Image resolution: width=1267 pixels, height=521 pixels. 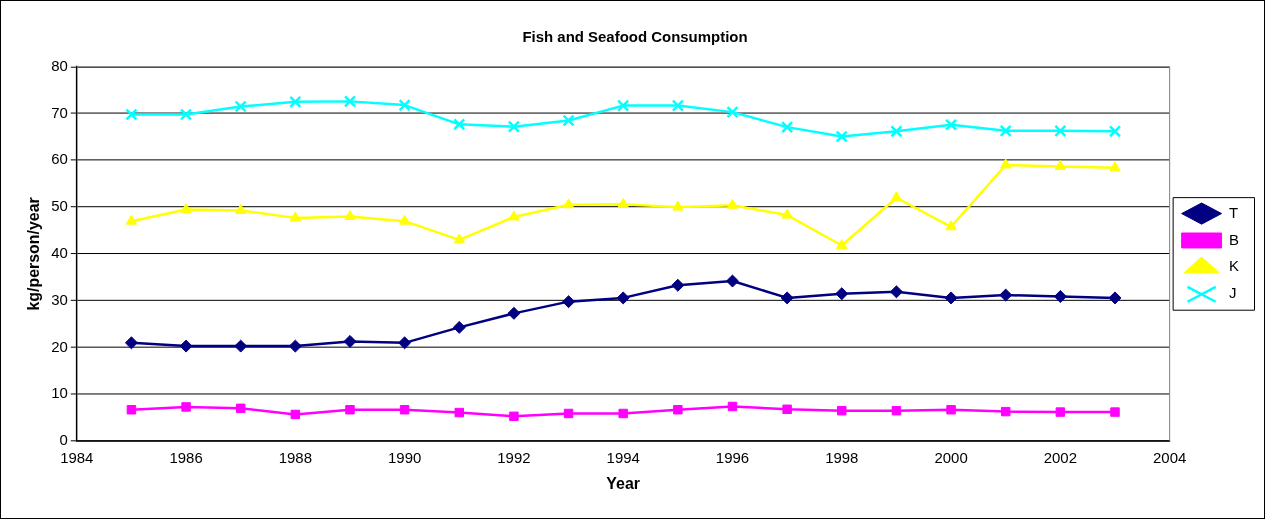 I want to click on legend-label: T, so click(x=1234, y=212).